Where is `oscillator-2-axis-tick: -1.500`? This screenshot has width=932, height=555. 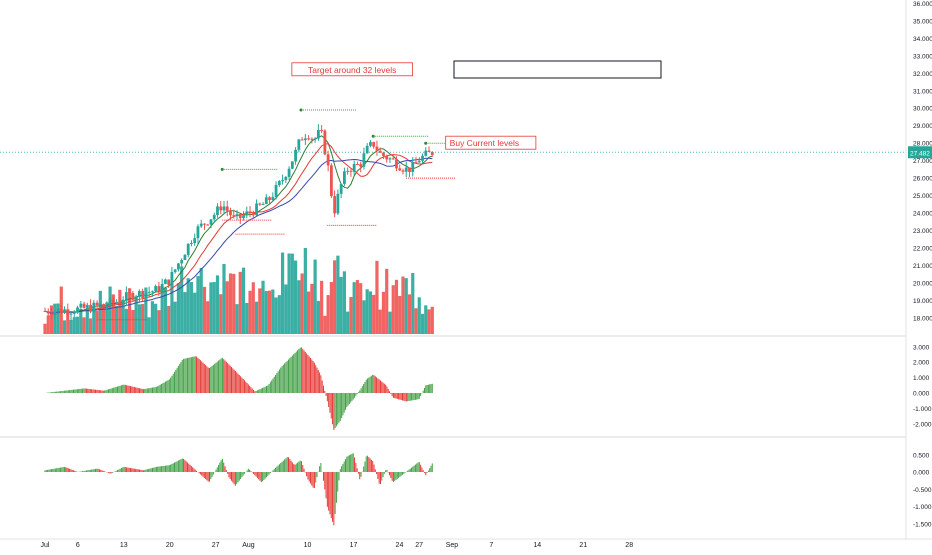
oscillator-2-axis-tick: -1.500 is located at coordinates (922, 524).